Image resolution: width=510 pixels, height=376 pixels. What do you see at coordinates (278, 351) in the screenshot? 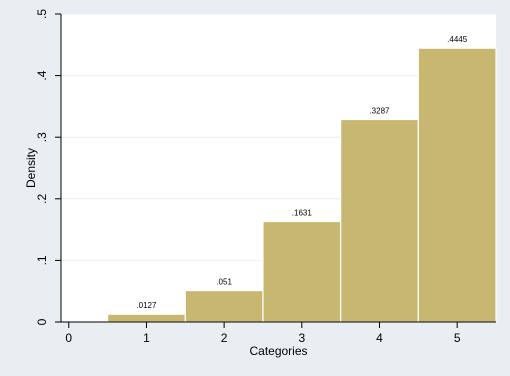
I see `x-axis-title: Categories` at bounding box center [278, 351].